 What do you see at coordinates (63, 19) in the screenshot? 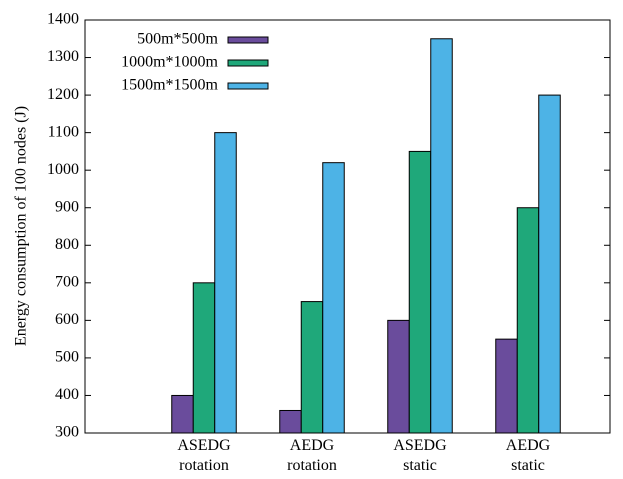
I see `y-tick-label: 1400` at bounding box center [63, 19].